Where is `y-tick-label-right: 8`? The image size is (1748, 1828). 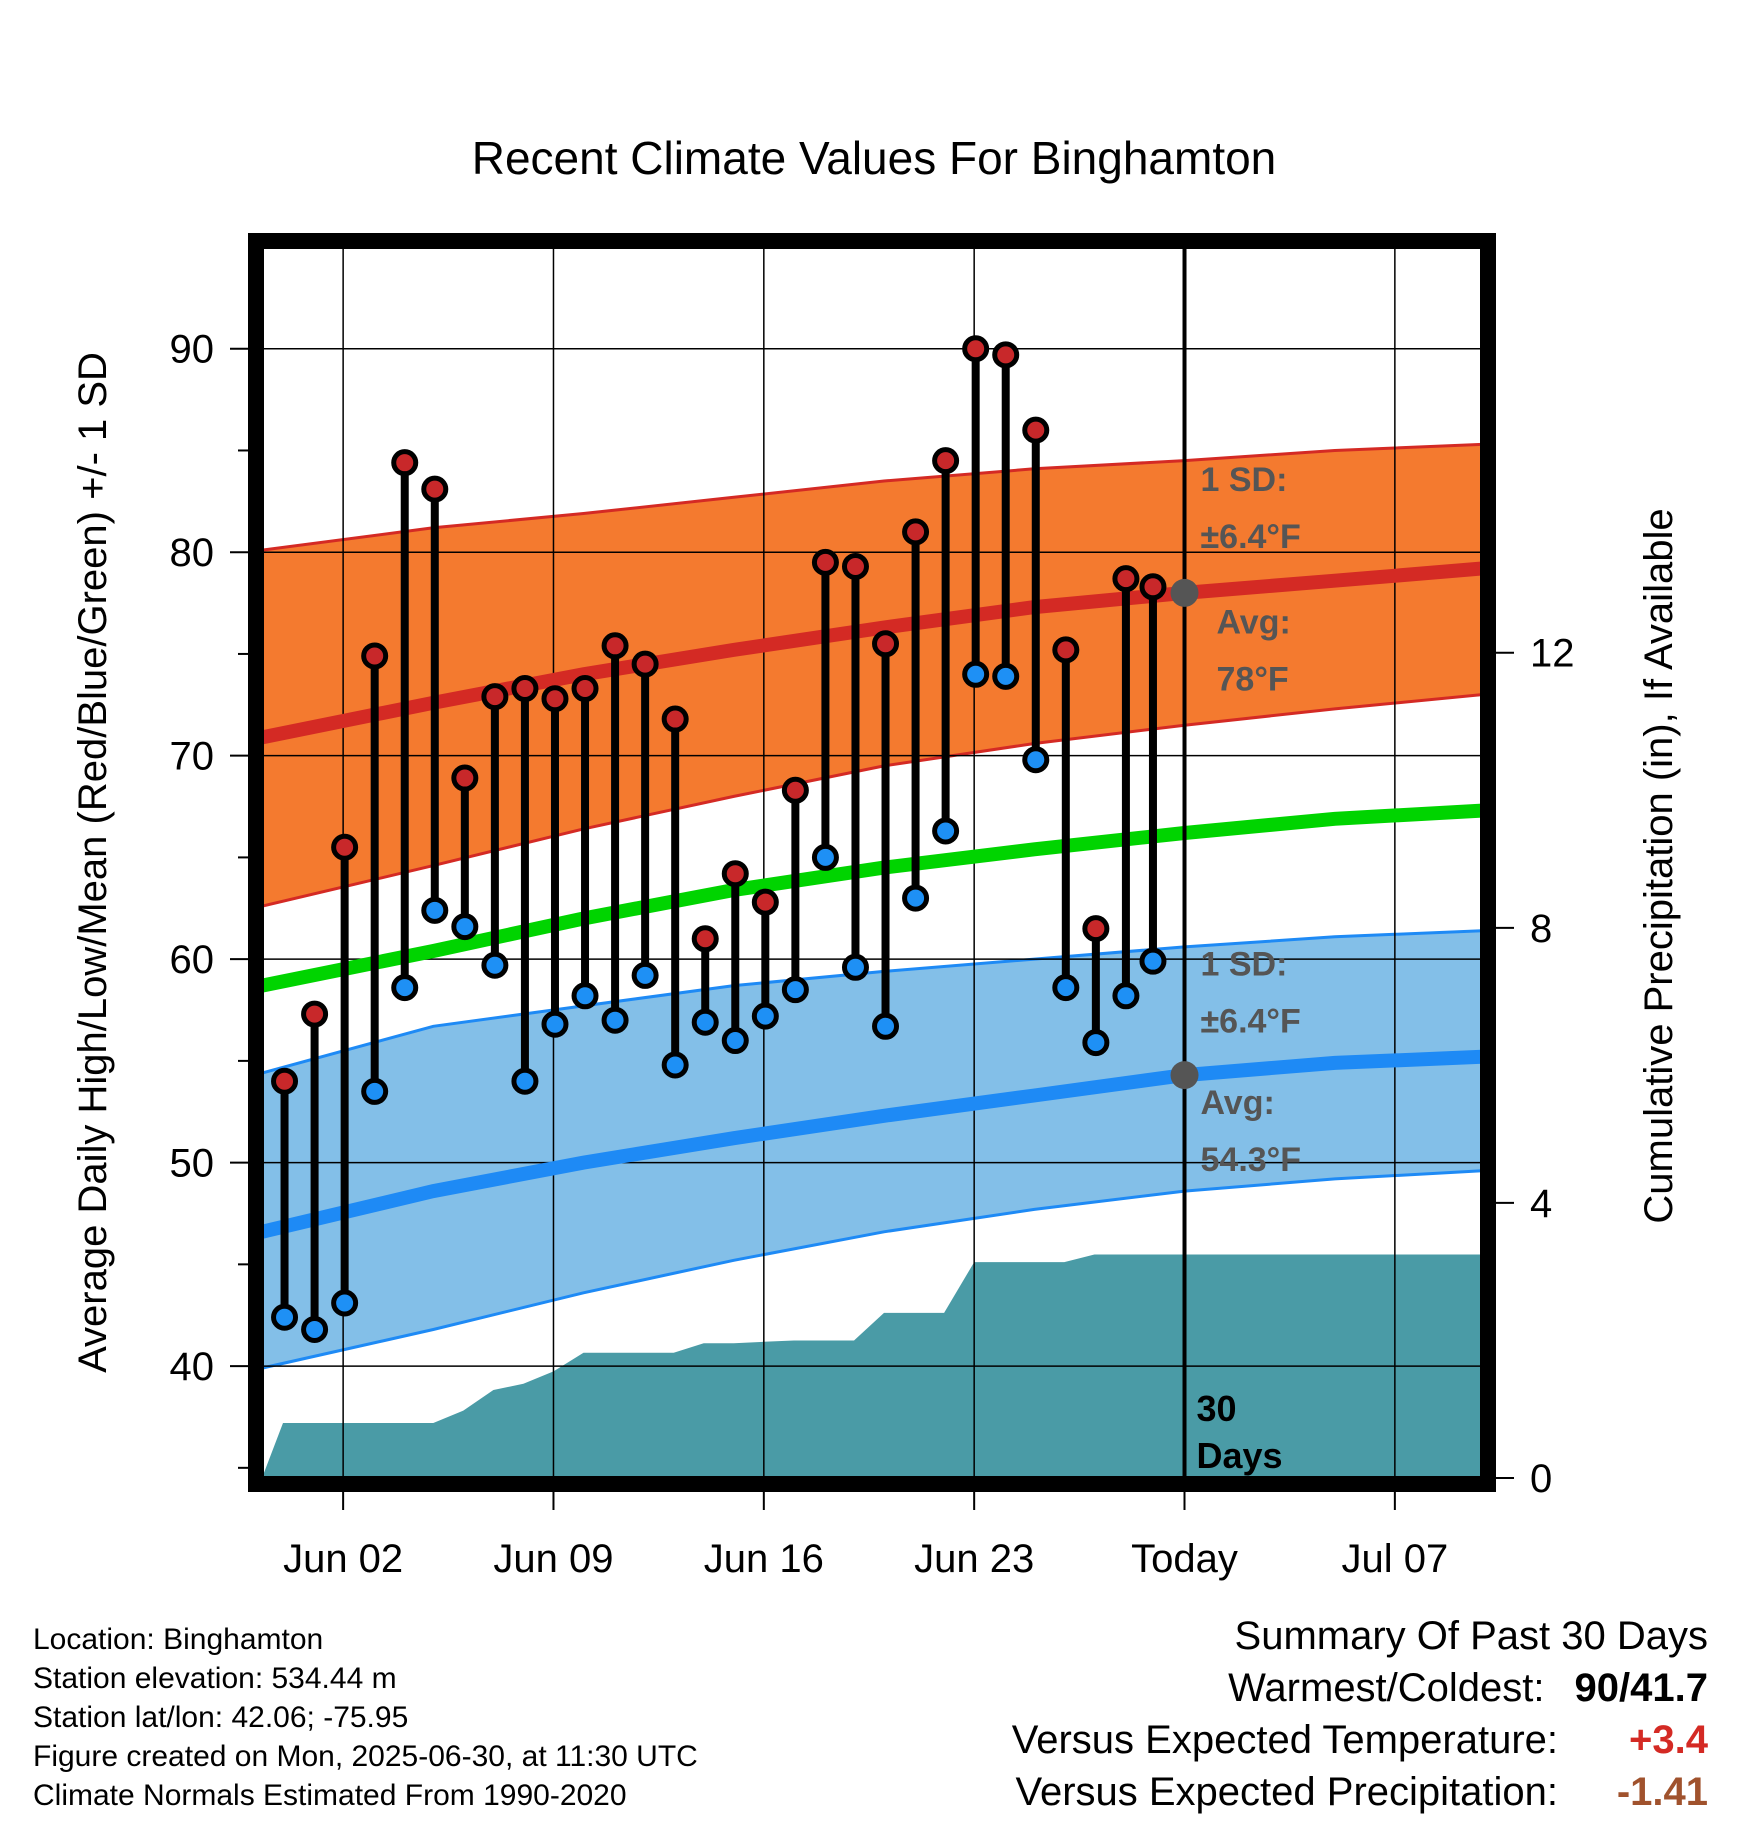 y-tick-label-right: 8 is located at coordinates (1541, 929).